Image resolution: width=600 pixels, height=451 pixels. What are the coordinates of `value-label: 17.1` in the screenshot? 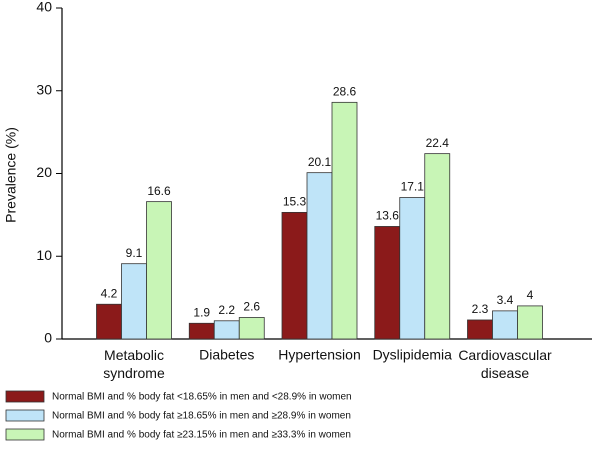 It's located at (413, 187).